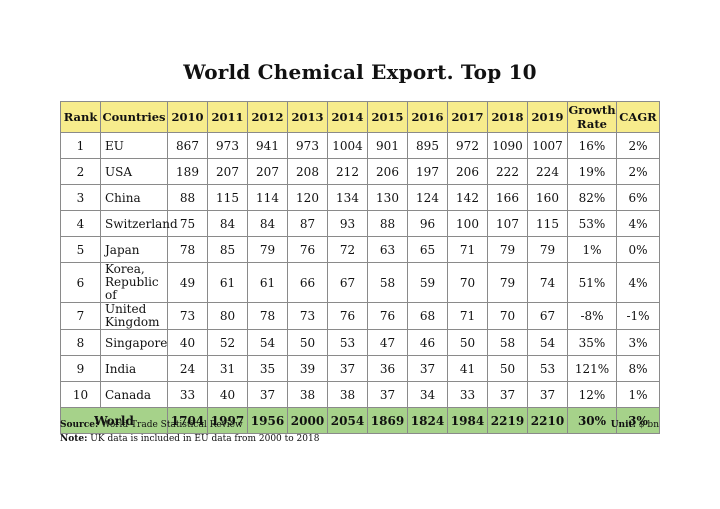 This screenshot has height=509, width=720. What do you see at coordinates (507, 145) in the screenshot?
I see `value-cell: 1090` at bounding box center [507, 145].